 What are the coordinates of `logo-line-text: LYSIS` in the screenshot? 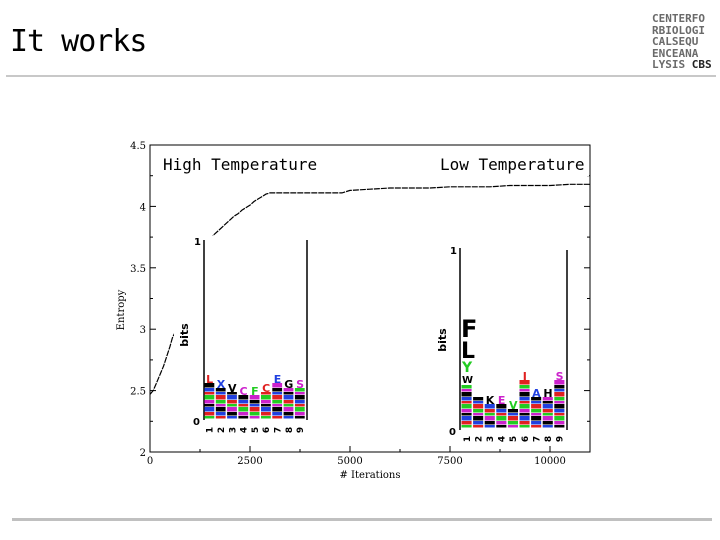 It's located at (669, 64).